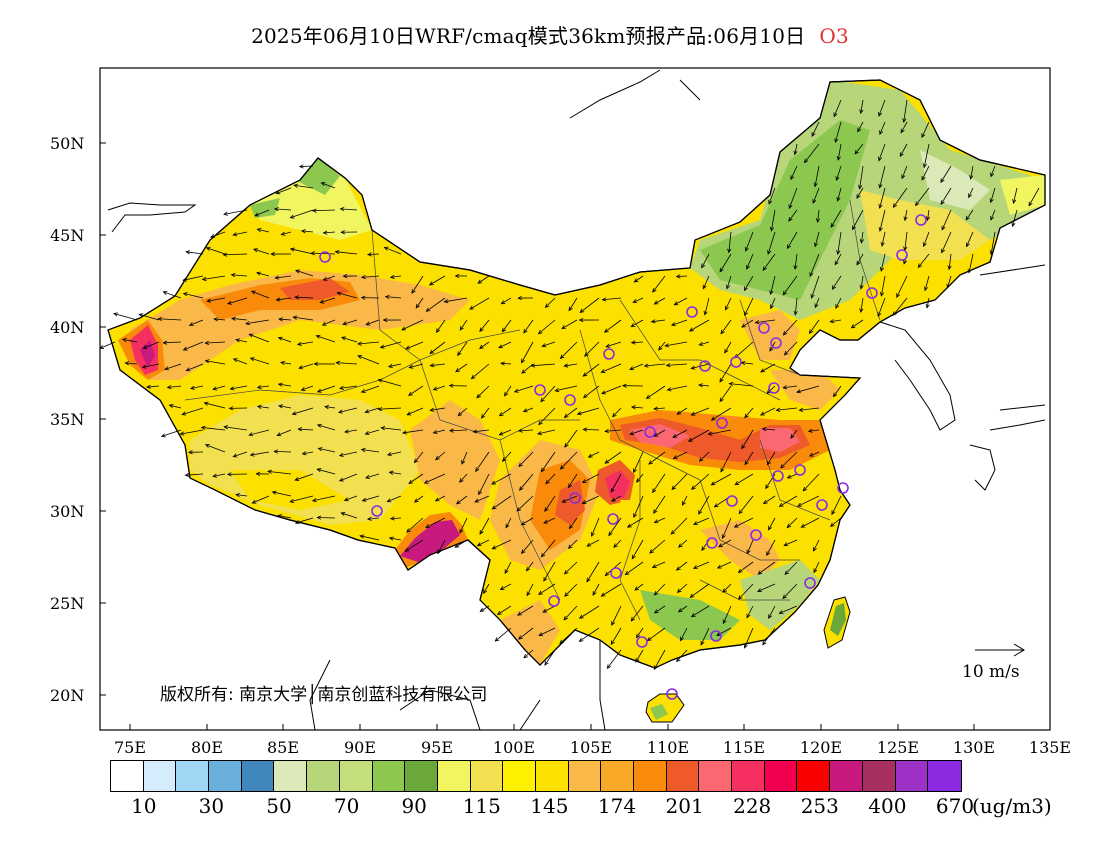 Image resolution: width=1100 pixels, height=850 pixels. What do you see at coordinates (414, 806) in the screenshot?
I see `colorbar-label: 90` at bounding box center [414, 806].